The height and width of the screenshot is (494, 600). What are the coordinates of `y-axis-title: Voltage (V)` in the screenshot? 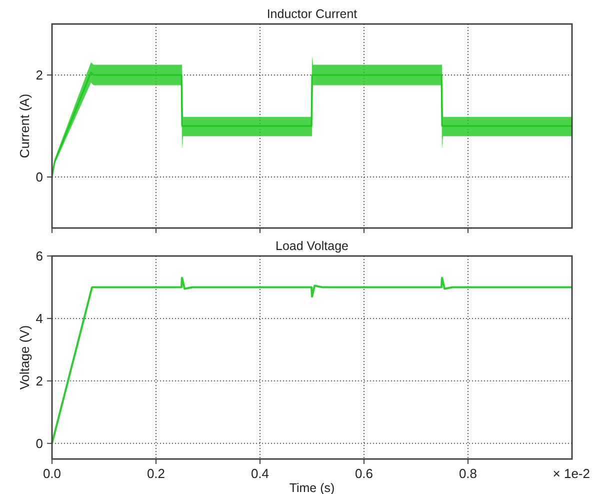 It's located at (24, 357).